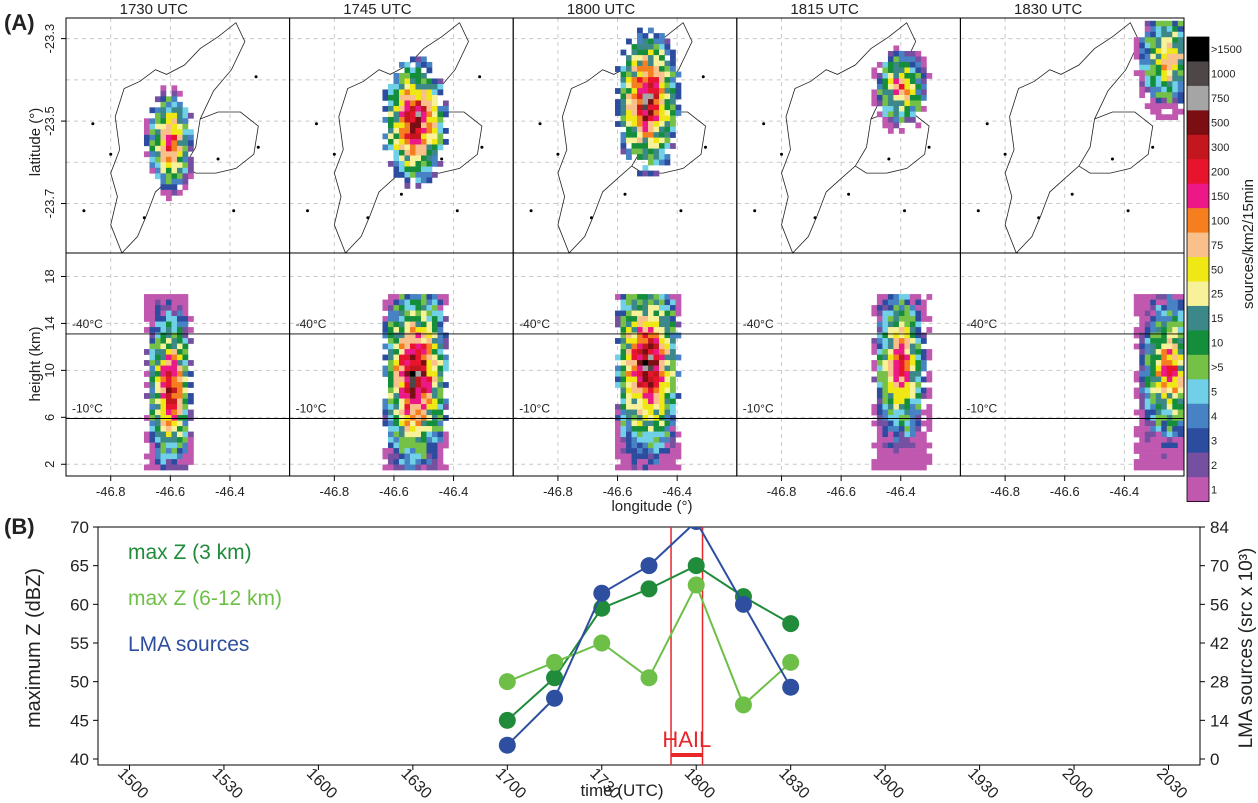 This screenshot has height=803, width=1258. I want to click on panel-time-title: 1830 UTC, so click(1048, 9).